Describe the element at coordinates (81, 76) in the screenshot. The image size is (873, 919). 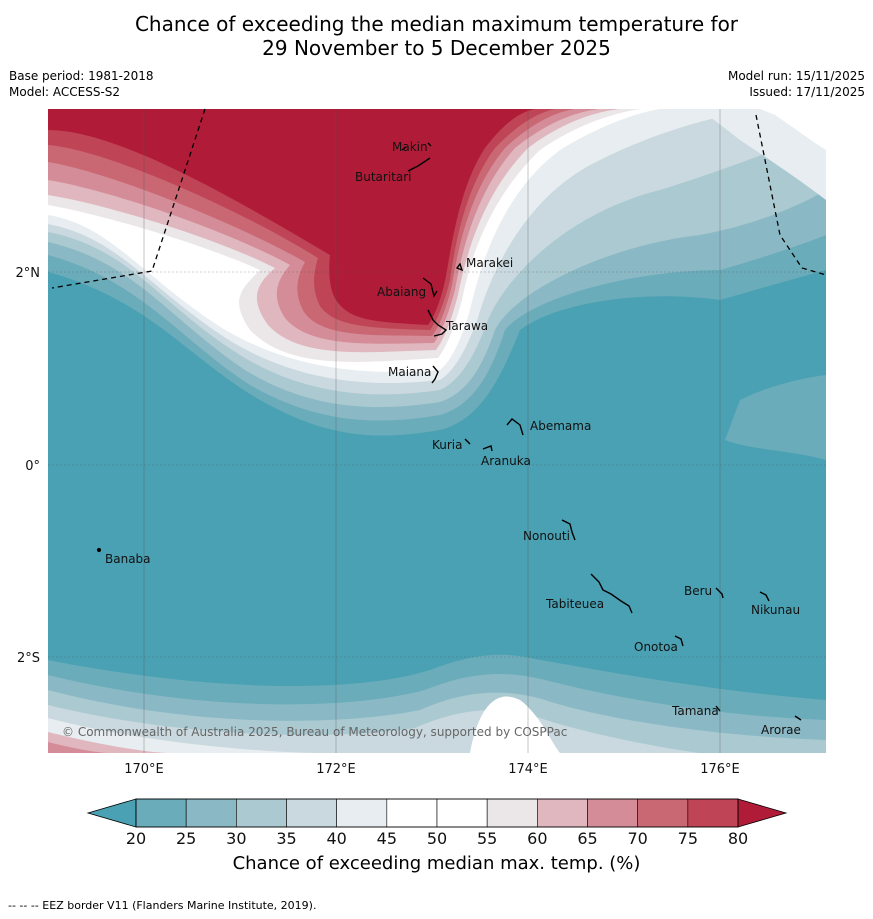
I see `base-period: Base period: 1981-2018` at that location.